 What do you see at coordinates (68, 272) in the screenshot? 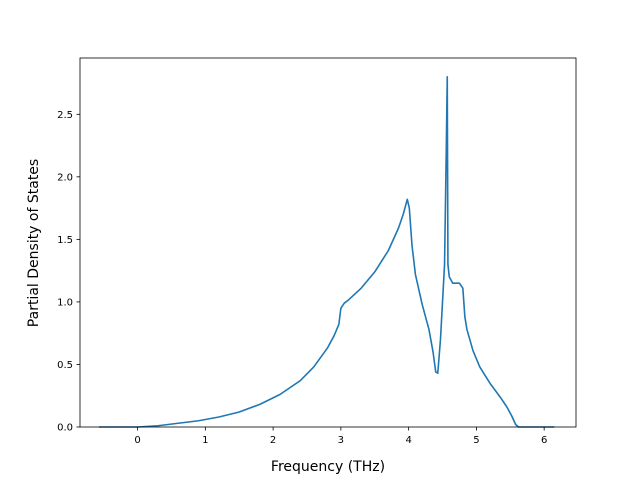
I see `y-axis-ticks: 0.0 0.5 1.0 1.5 2.0 2.5` at bounding box center [68, 272].